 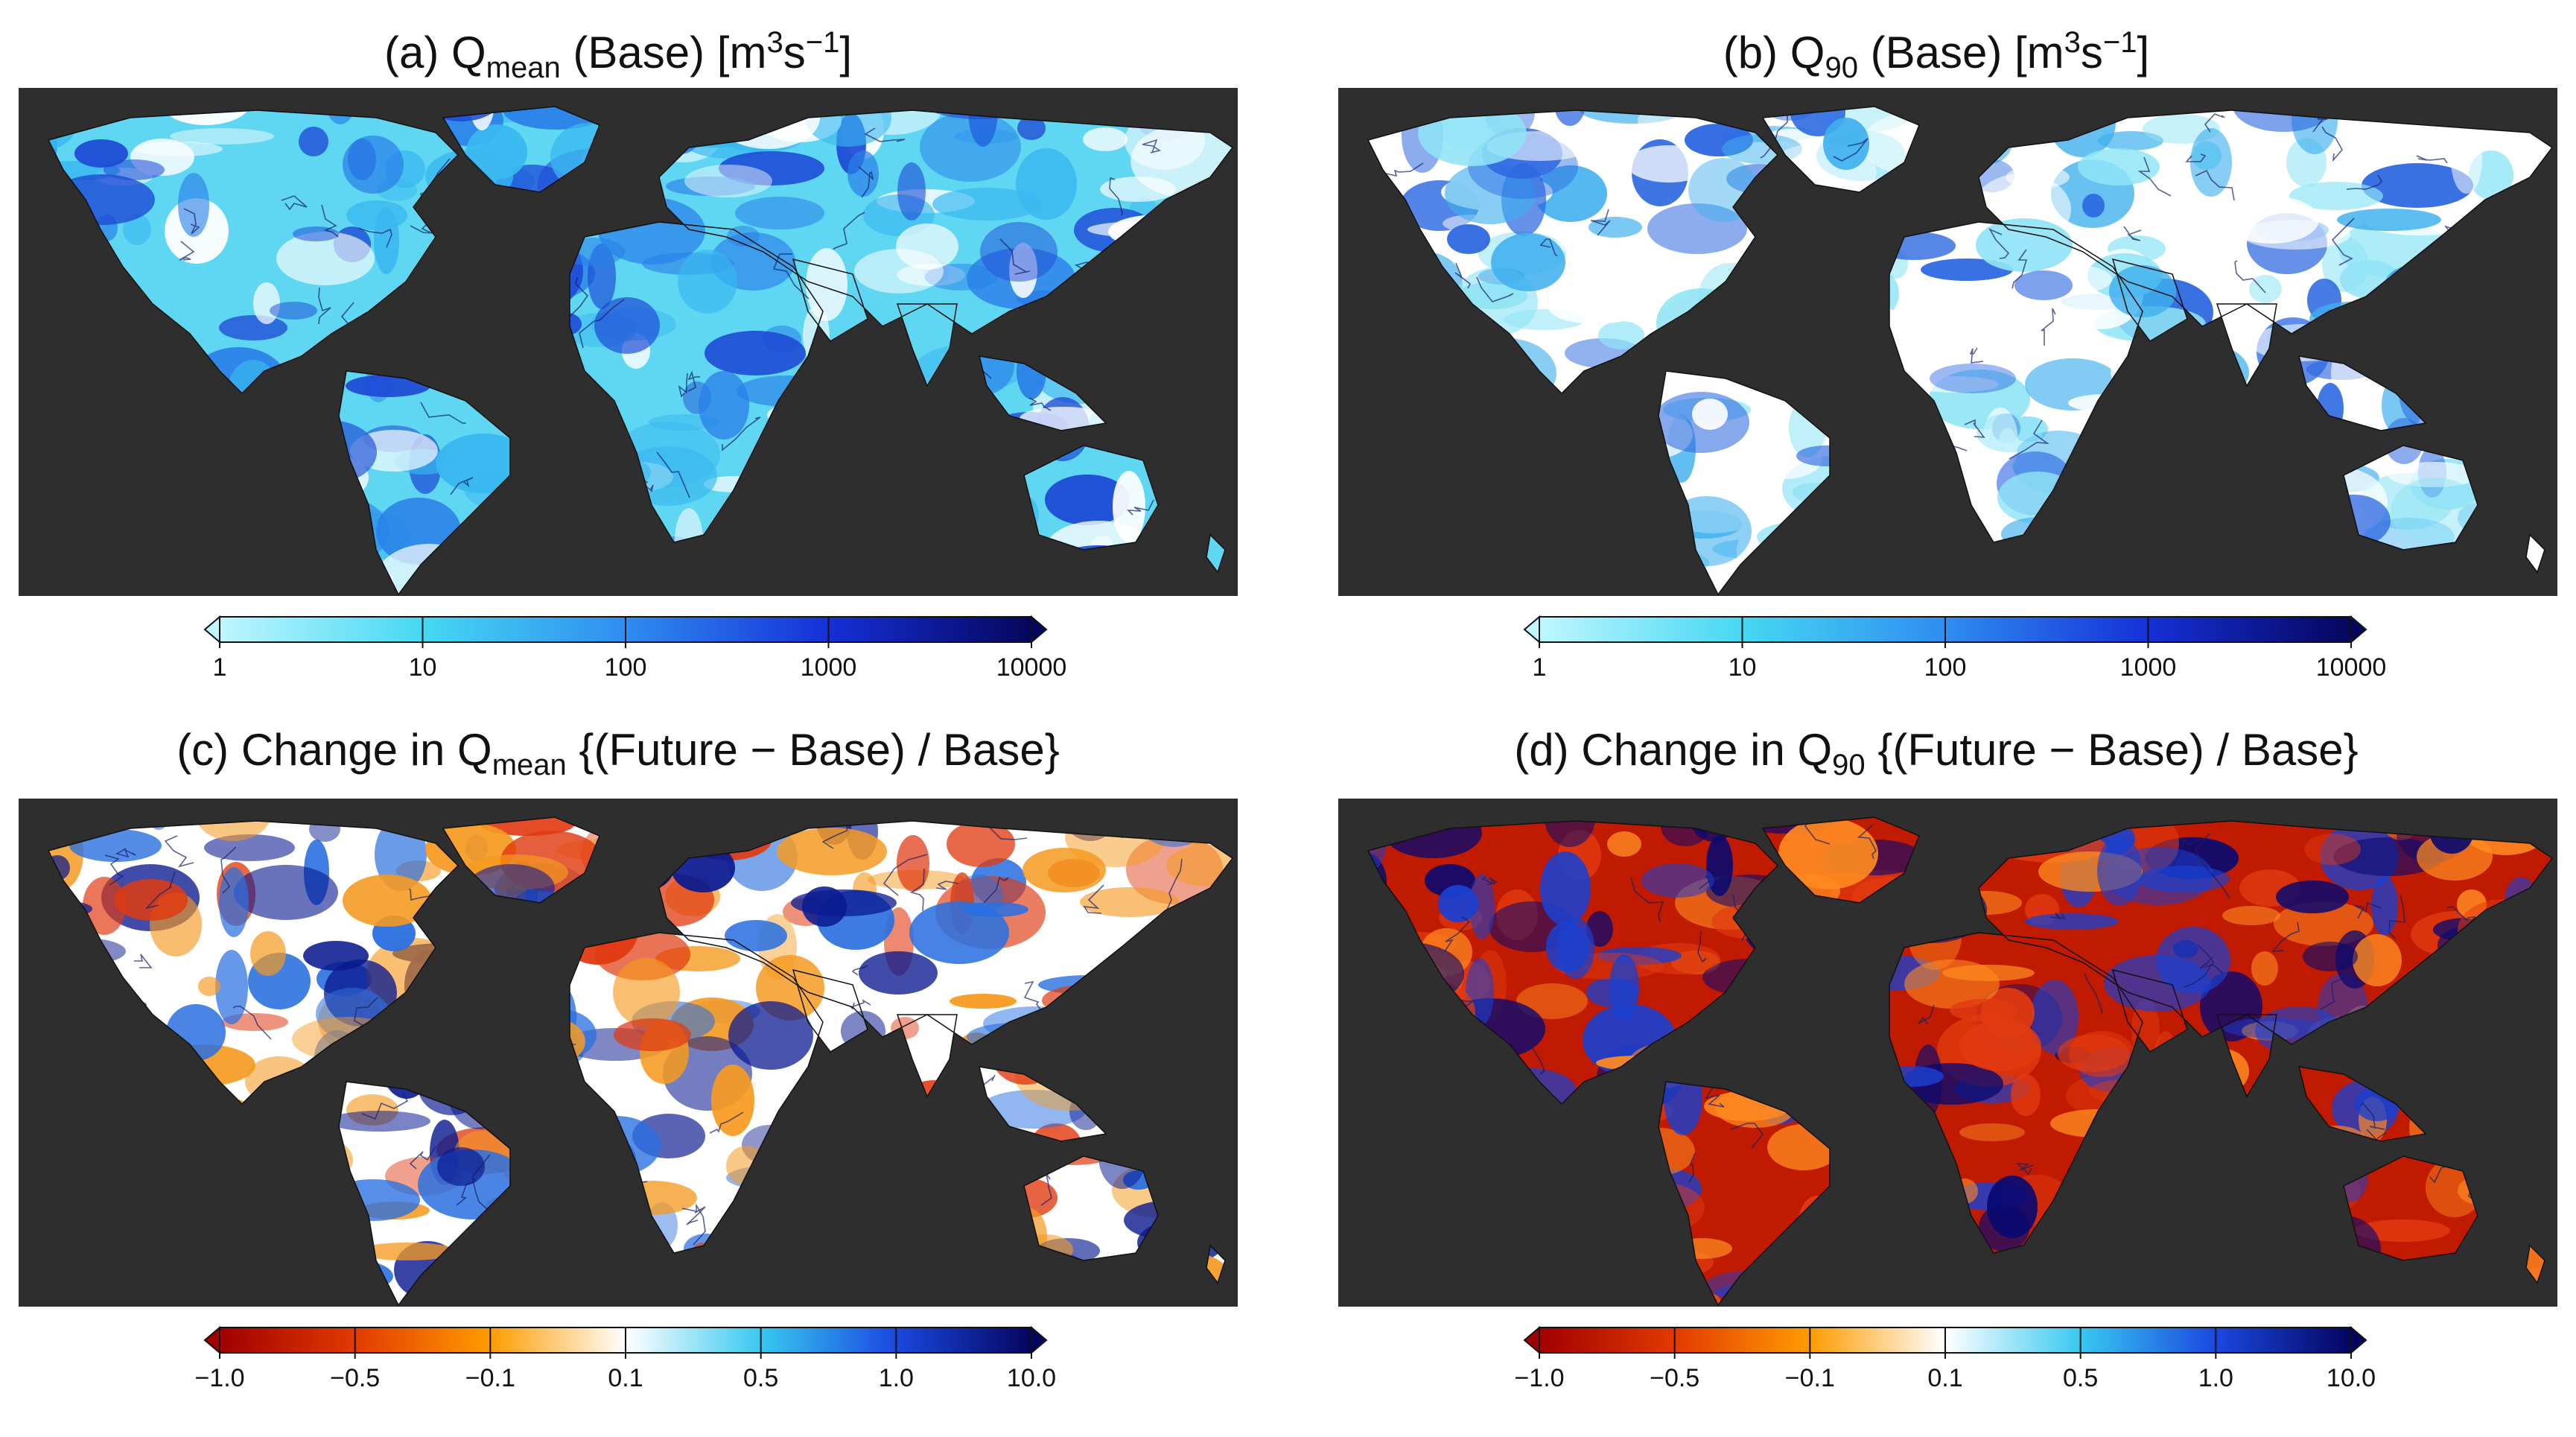 What do you see at coordinates (1531, 1340) in the screenshot?
I see `colorbar-extend-min` at bounding box center [1531, 1340].